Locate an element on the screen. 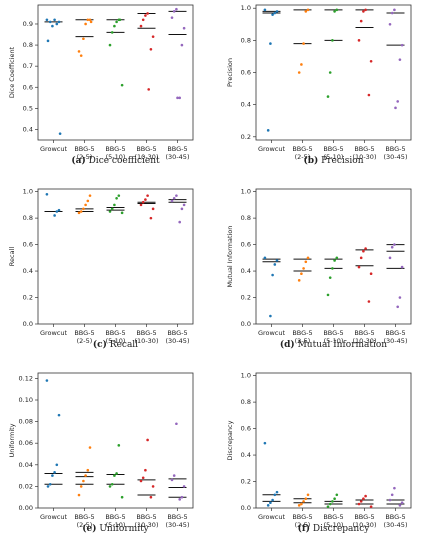  caption-label: (b) is located at coordinates (310, 160).